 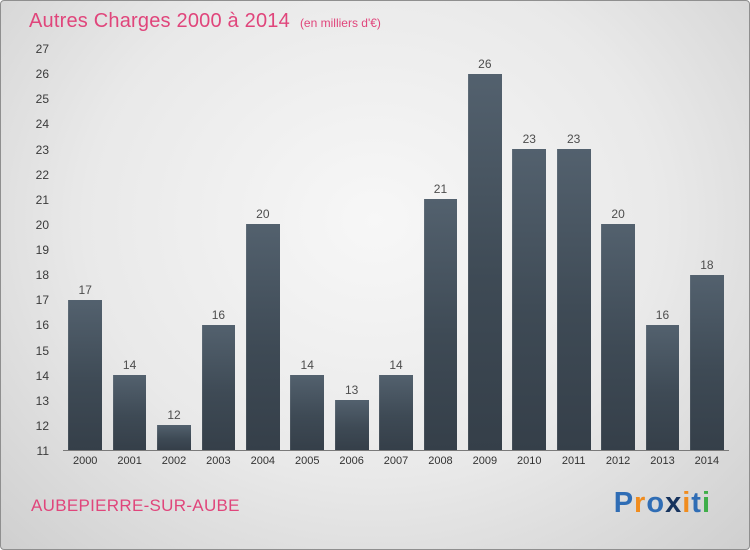 I want to click on logo-letter: x, so click(x=674, y=503).